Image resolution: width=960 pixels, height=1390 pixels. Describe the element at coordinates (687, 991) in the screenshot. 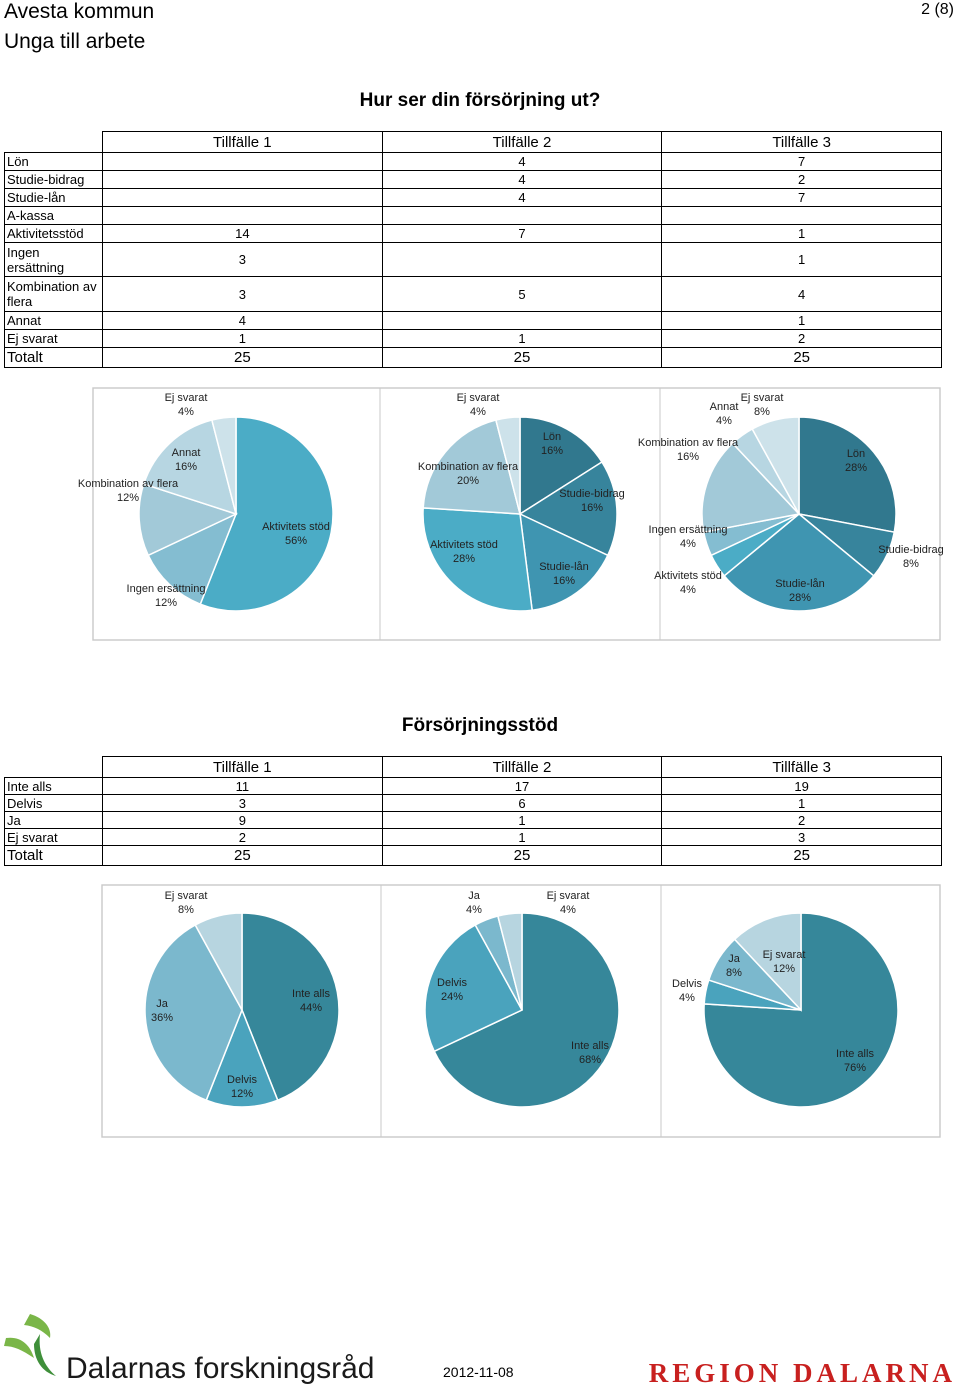

I see `data-label-delvis: Delvis 4%` at that location.